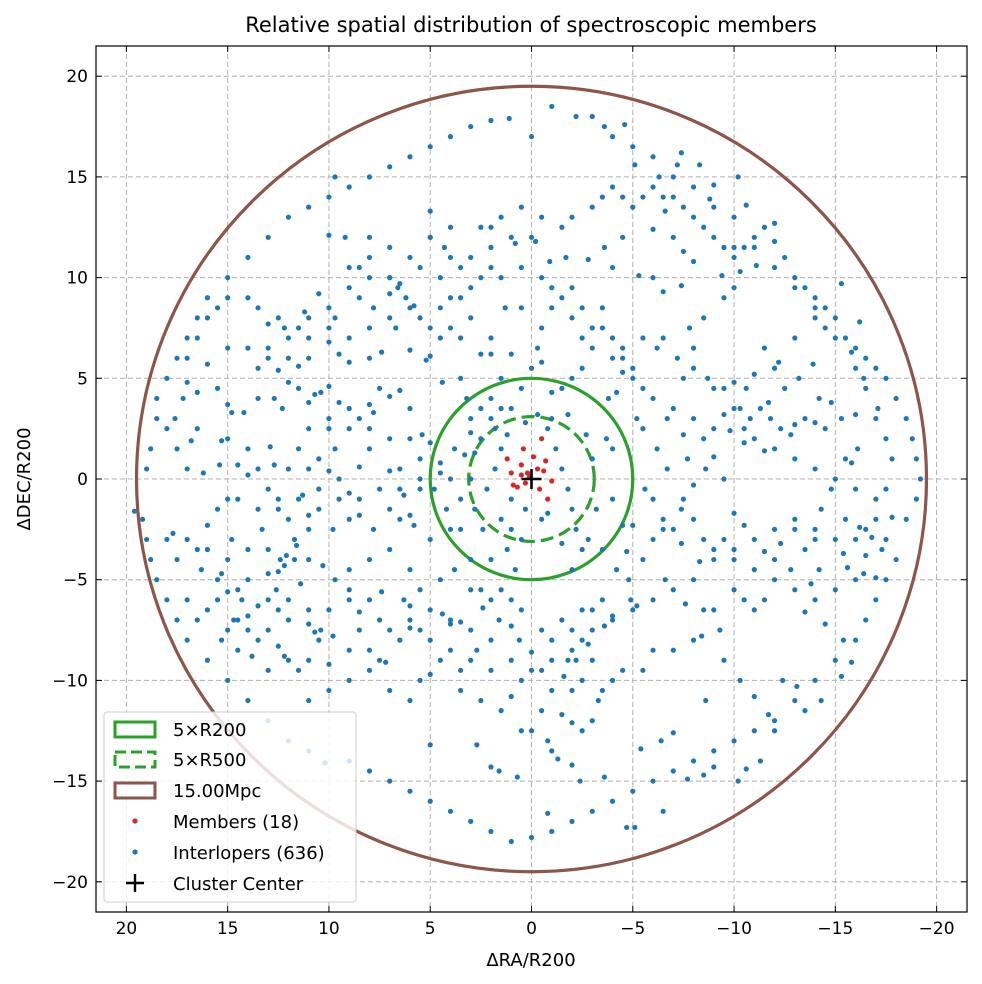 The width and height of the screenshot is (982, 984). Describe the element at coordinates (24, 478) in the screenshot. I see `y-axis-title: ΔDEC/R200` at that location.